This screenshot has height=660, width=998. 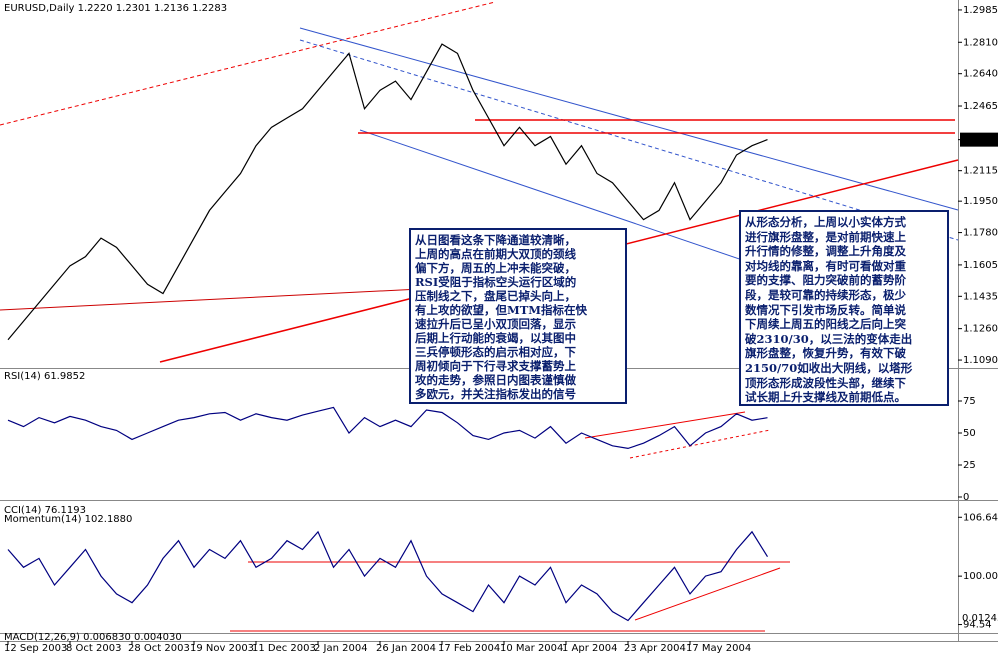 What do you see at coordinates (969, 433) in the screenshot?
I see `y-tick-label: 50` at bounding box center [969, 433].